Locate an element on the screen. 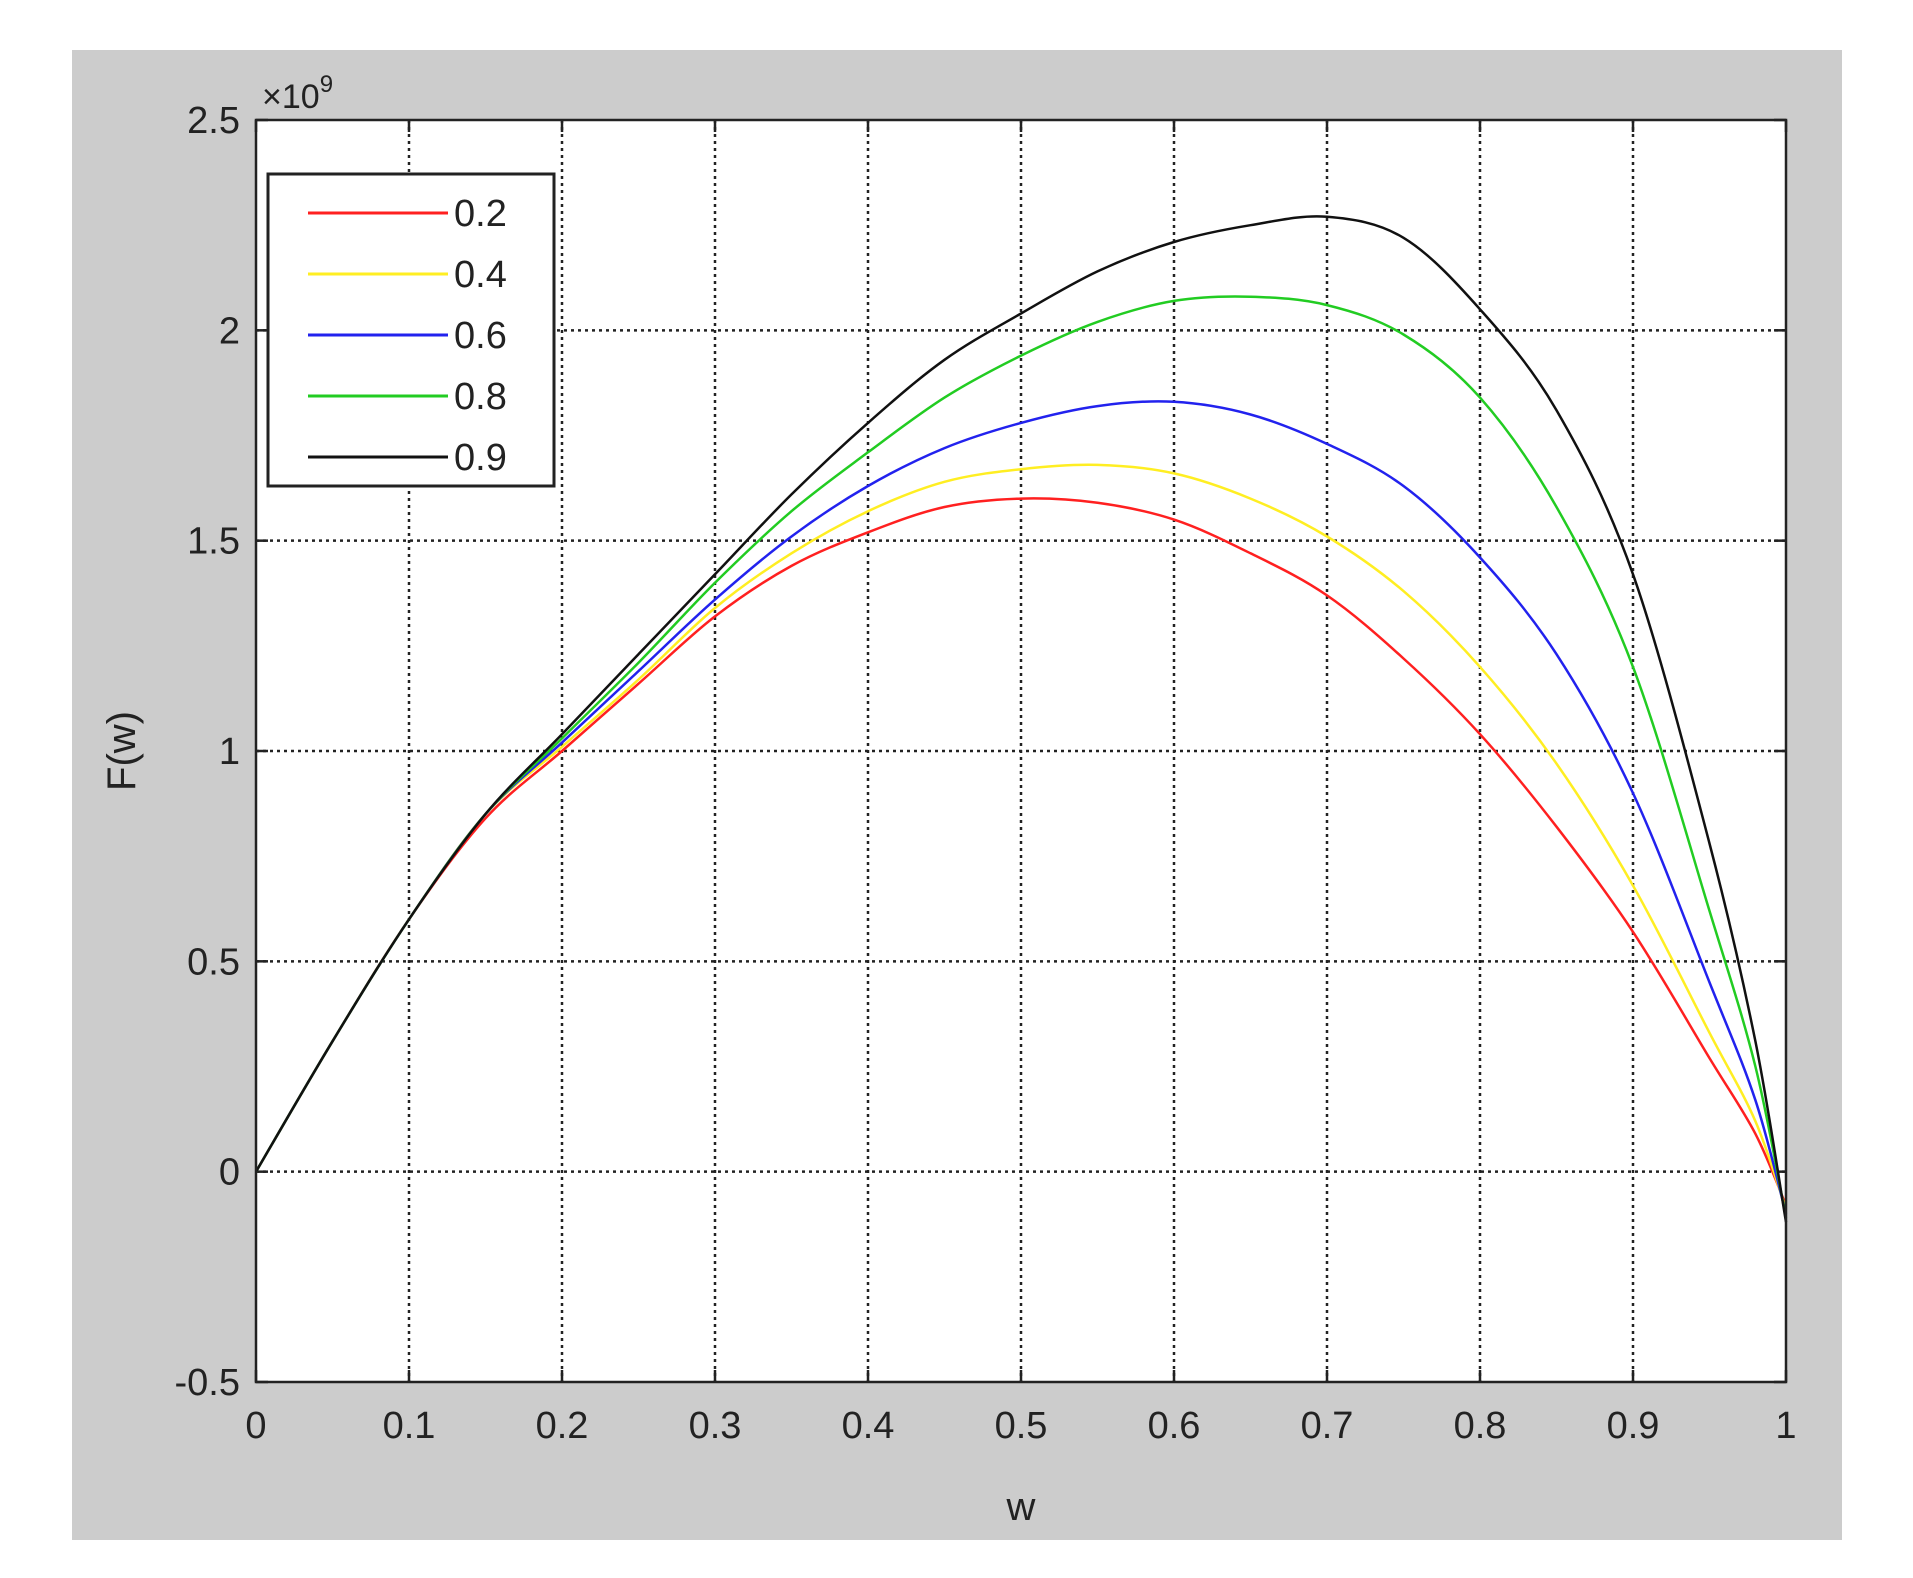 The image size is (1913, 1578). y-tick-label: 1.5 is located at coordinates (213, 542).